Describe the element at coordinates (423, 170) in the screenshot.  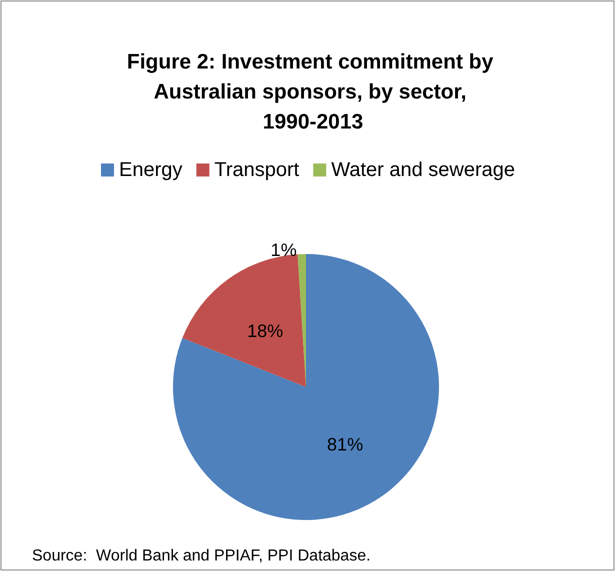
I see `legend-label: Water and sewerage` at that location.